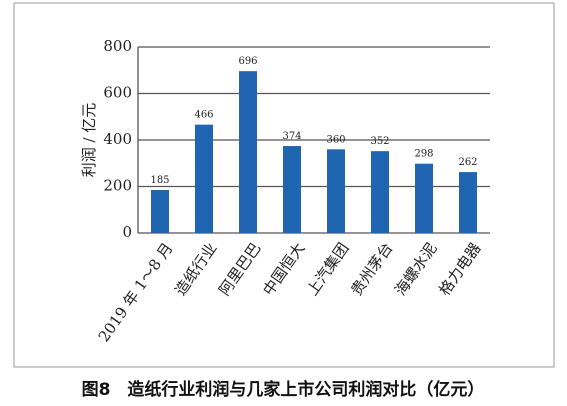  Describe the element at coordinates (467, 162) in the screenshot. I see `value-label: 262` at that location.